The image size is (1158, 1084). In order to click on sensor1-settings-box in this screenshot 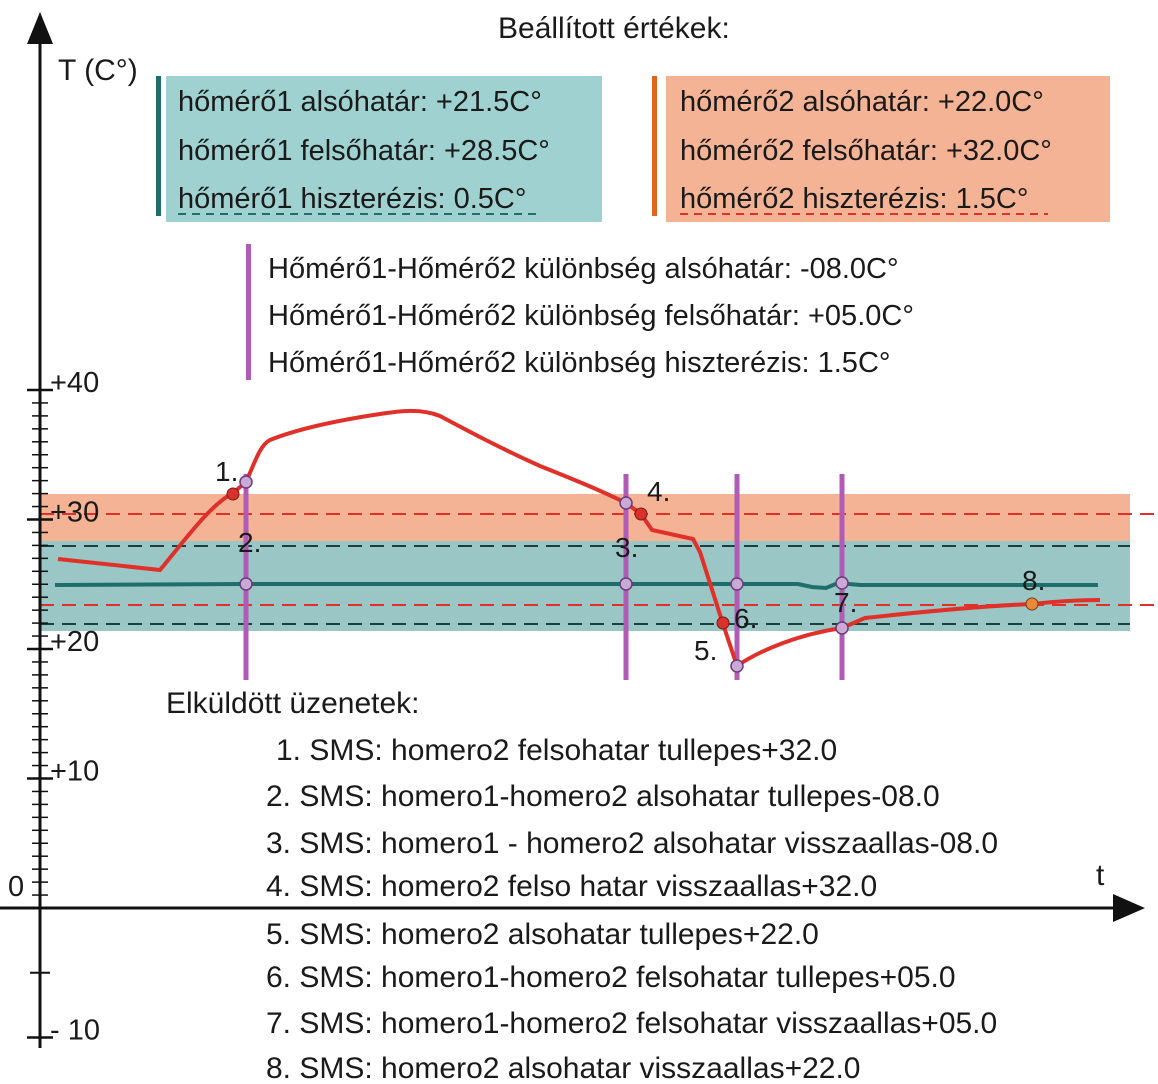, I will do `click(384, 149)`.